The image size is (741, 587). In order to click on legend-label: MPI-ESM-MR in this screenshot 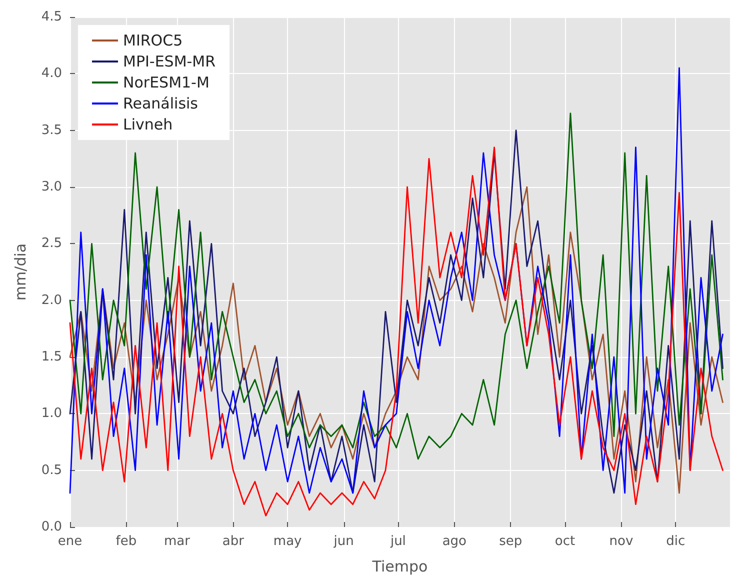, I will do `click(169, 61)`.